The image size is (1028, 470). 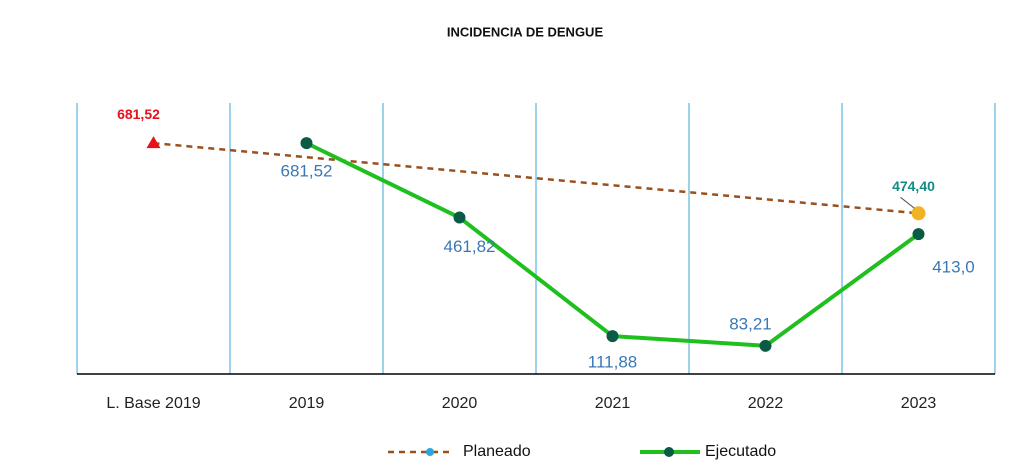 I want to click on legend-label: Ejecutado, so click(x=740, y=451).